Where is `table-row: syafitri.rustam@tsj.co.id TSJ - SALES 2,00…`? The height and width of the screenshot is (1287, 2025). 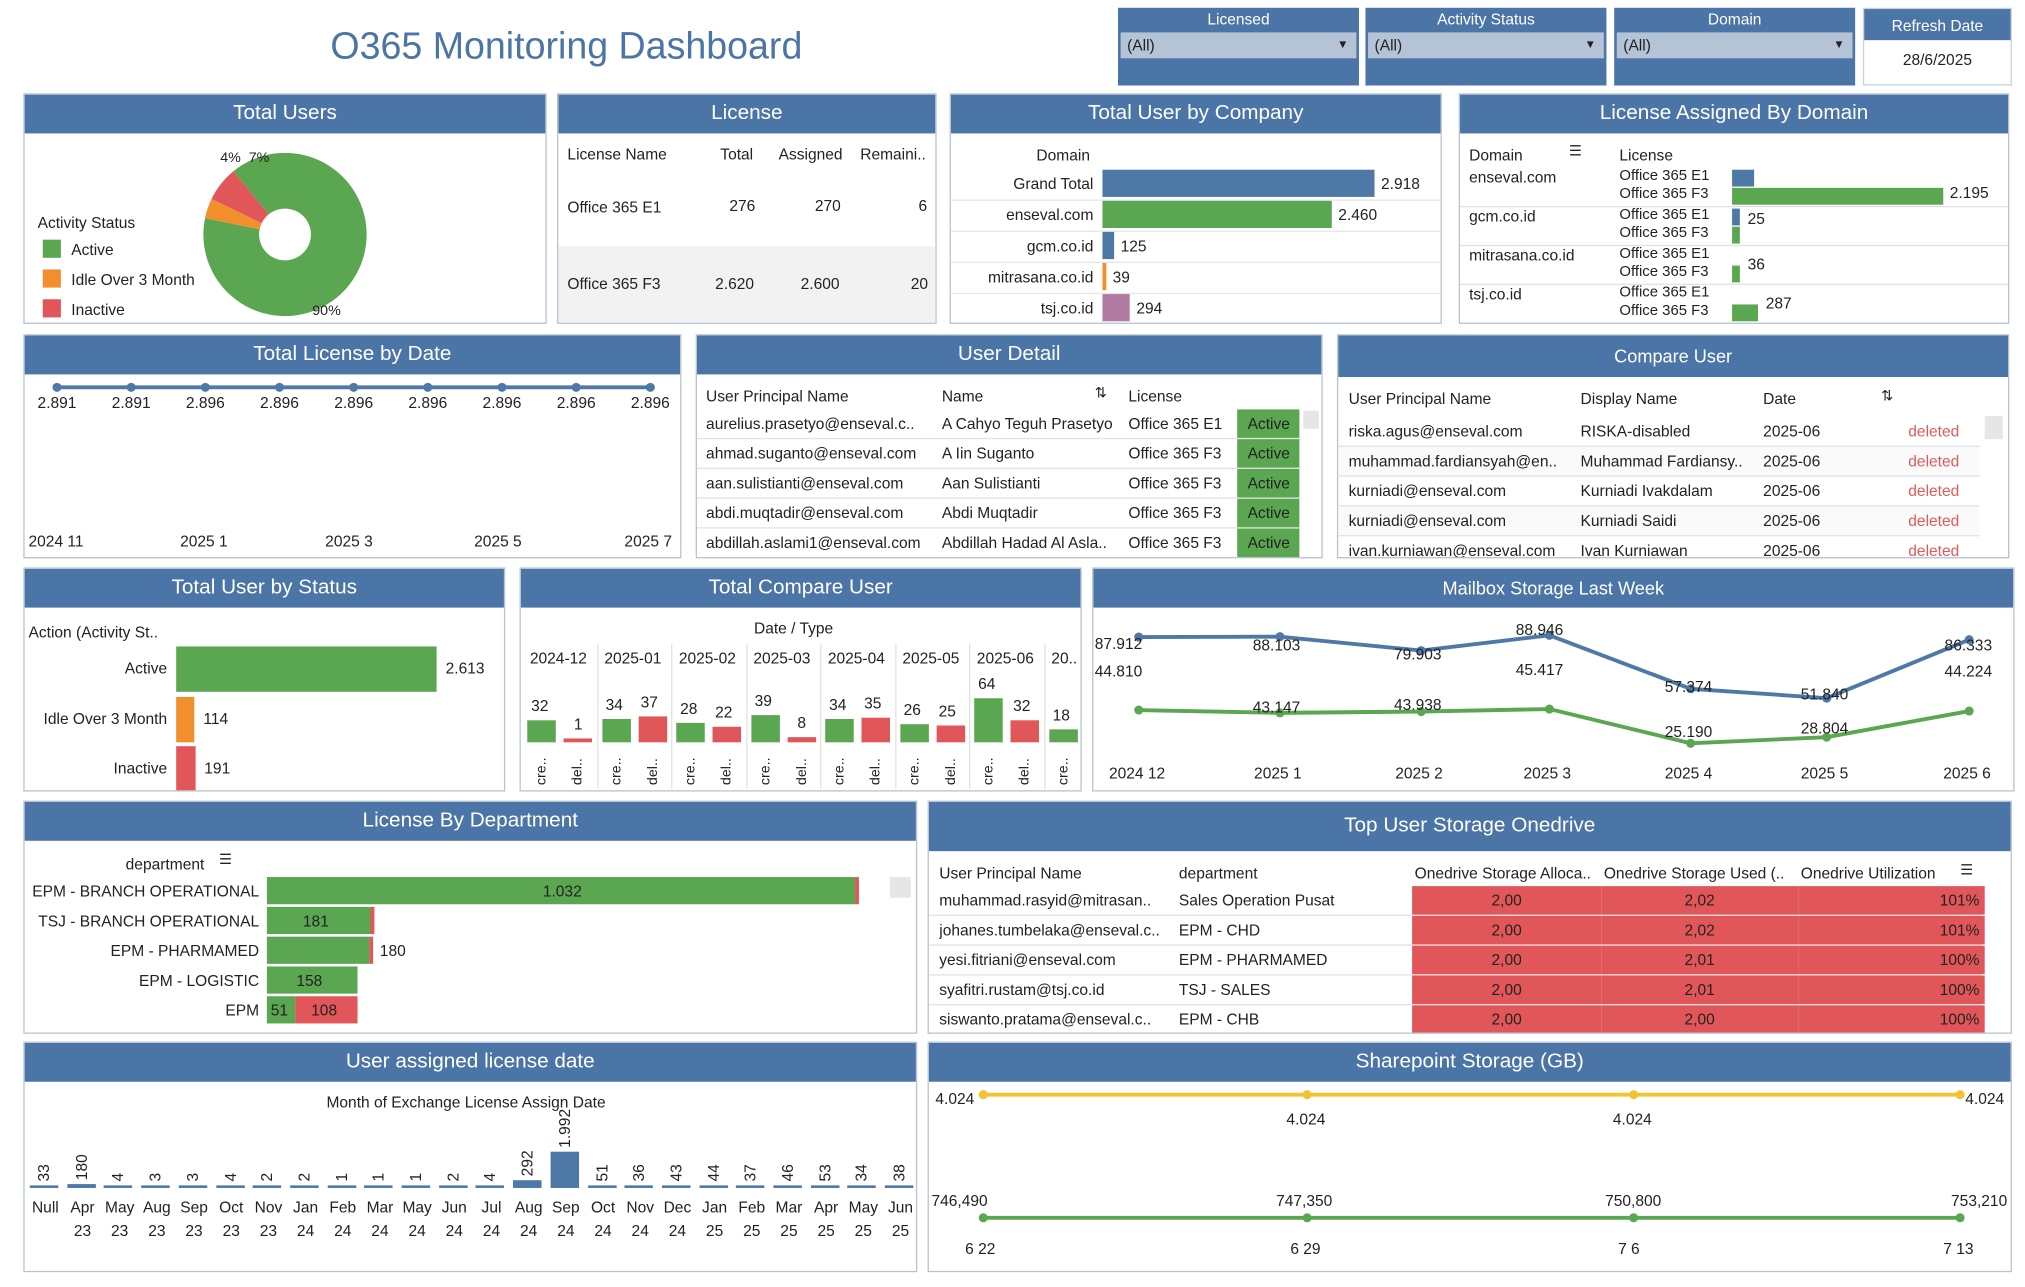
table-row: syafitri.rustam@tsj.co.id TSJ - SALES 2,00… is located at coordinates (1456, 990).